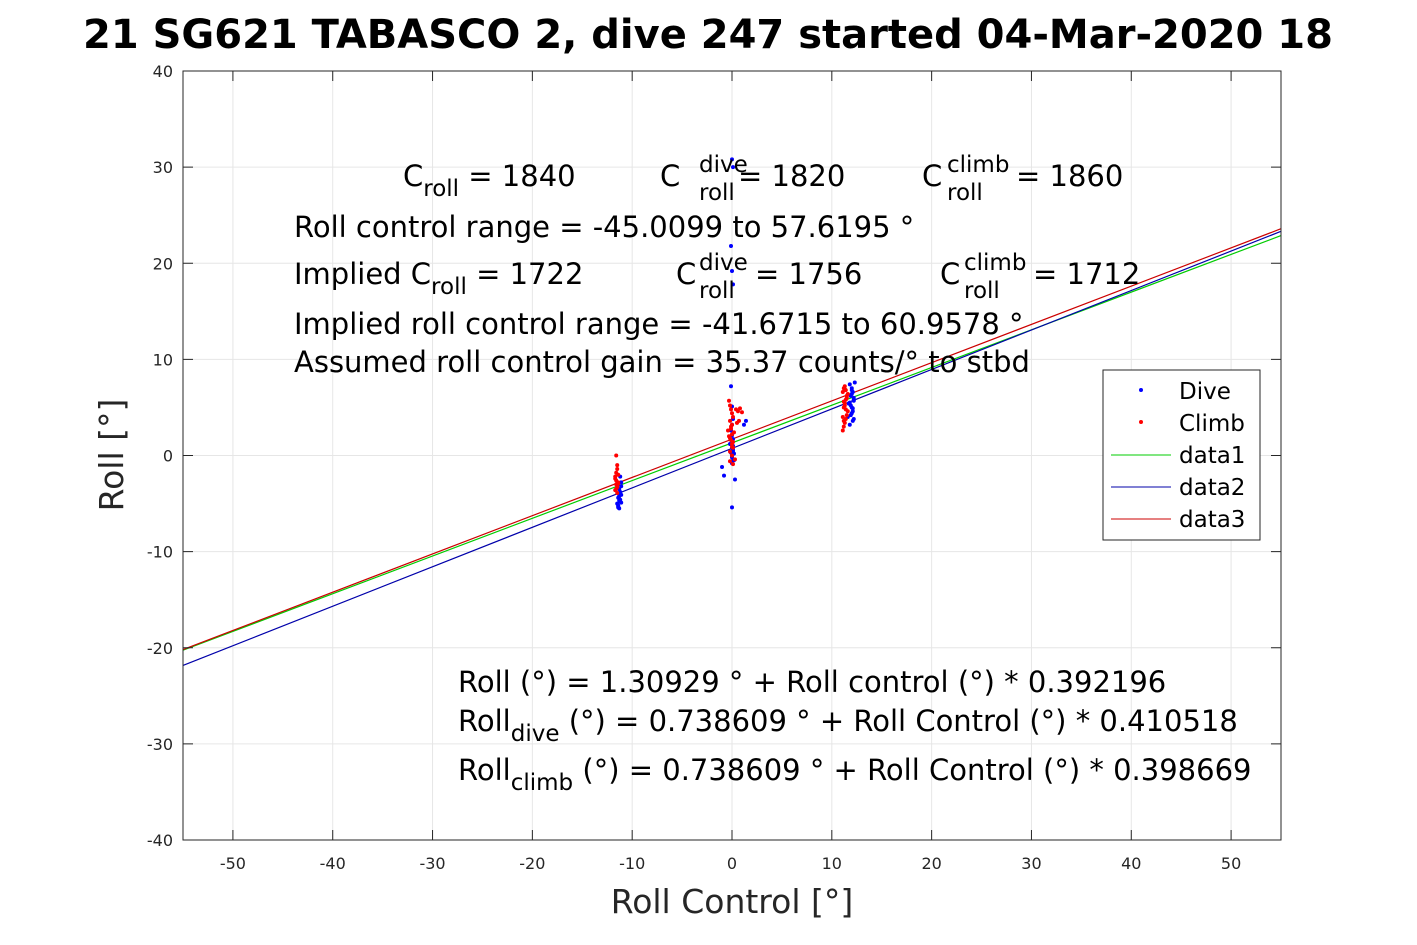 This screenshot has height=945, width=1417. Describe the element at coordinates (732, 863) in the screenshot. I see `x-tick-label: 0` at that location.